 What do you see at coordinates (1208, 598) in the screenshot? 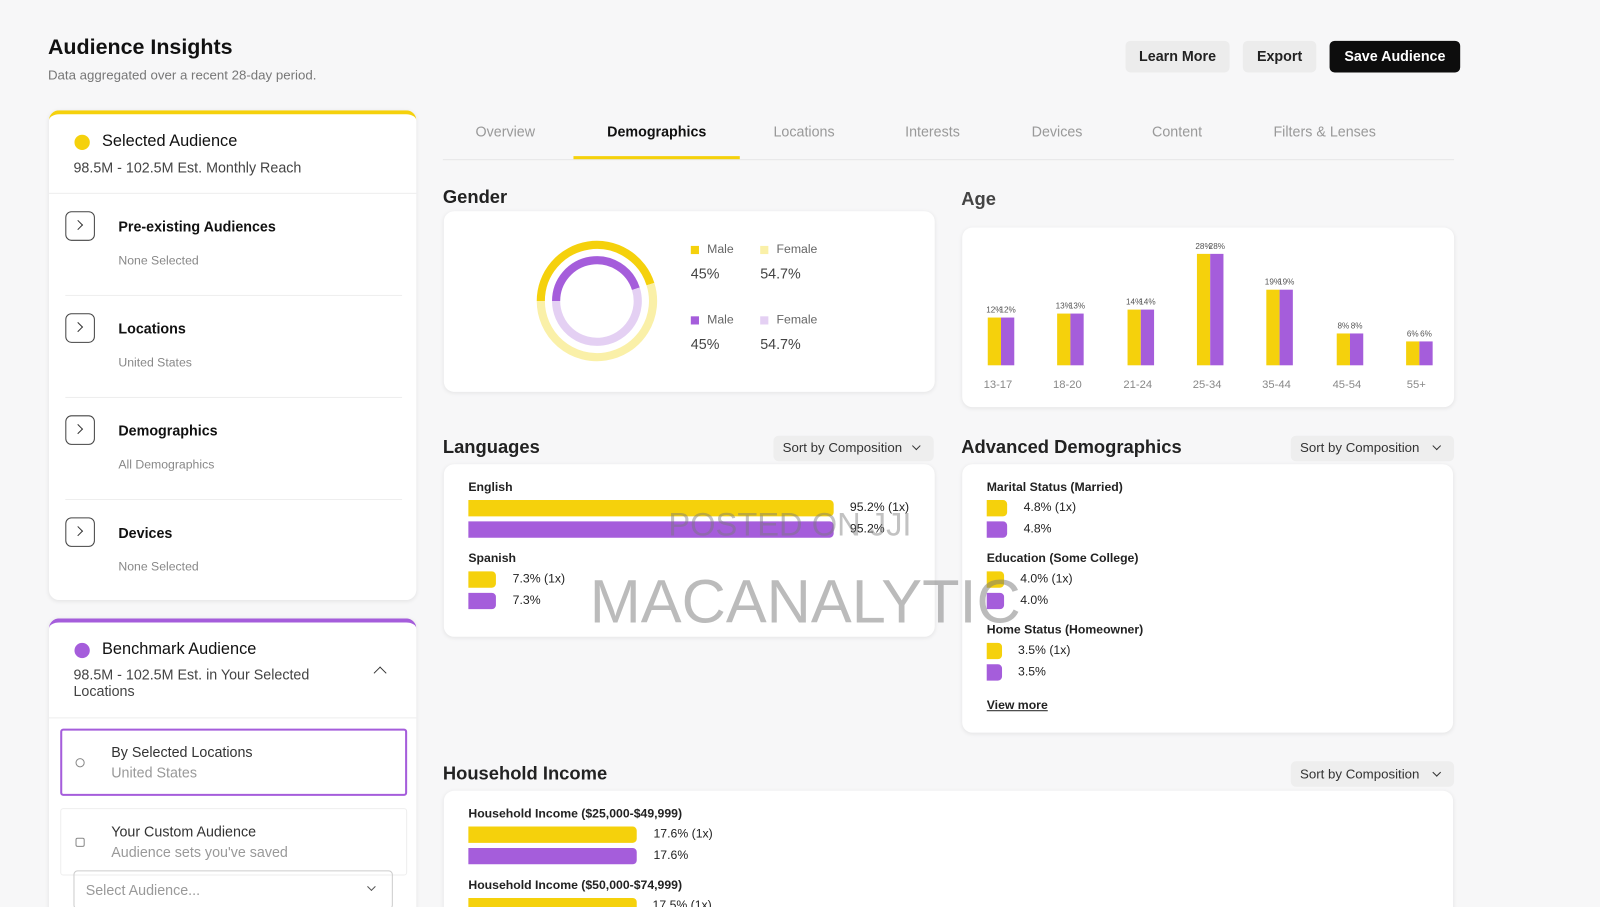
I see `advanced-card` at bounding box center [1208, 598].